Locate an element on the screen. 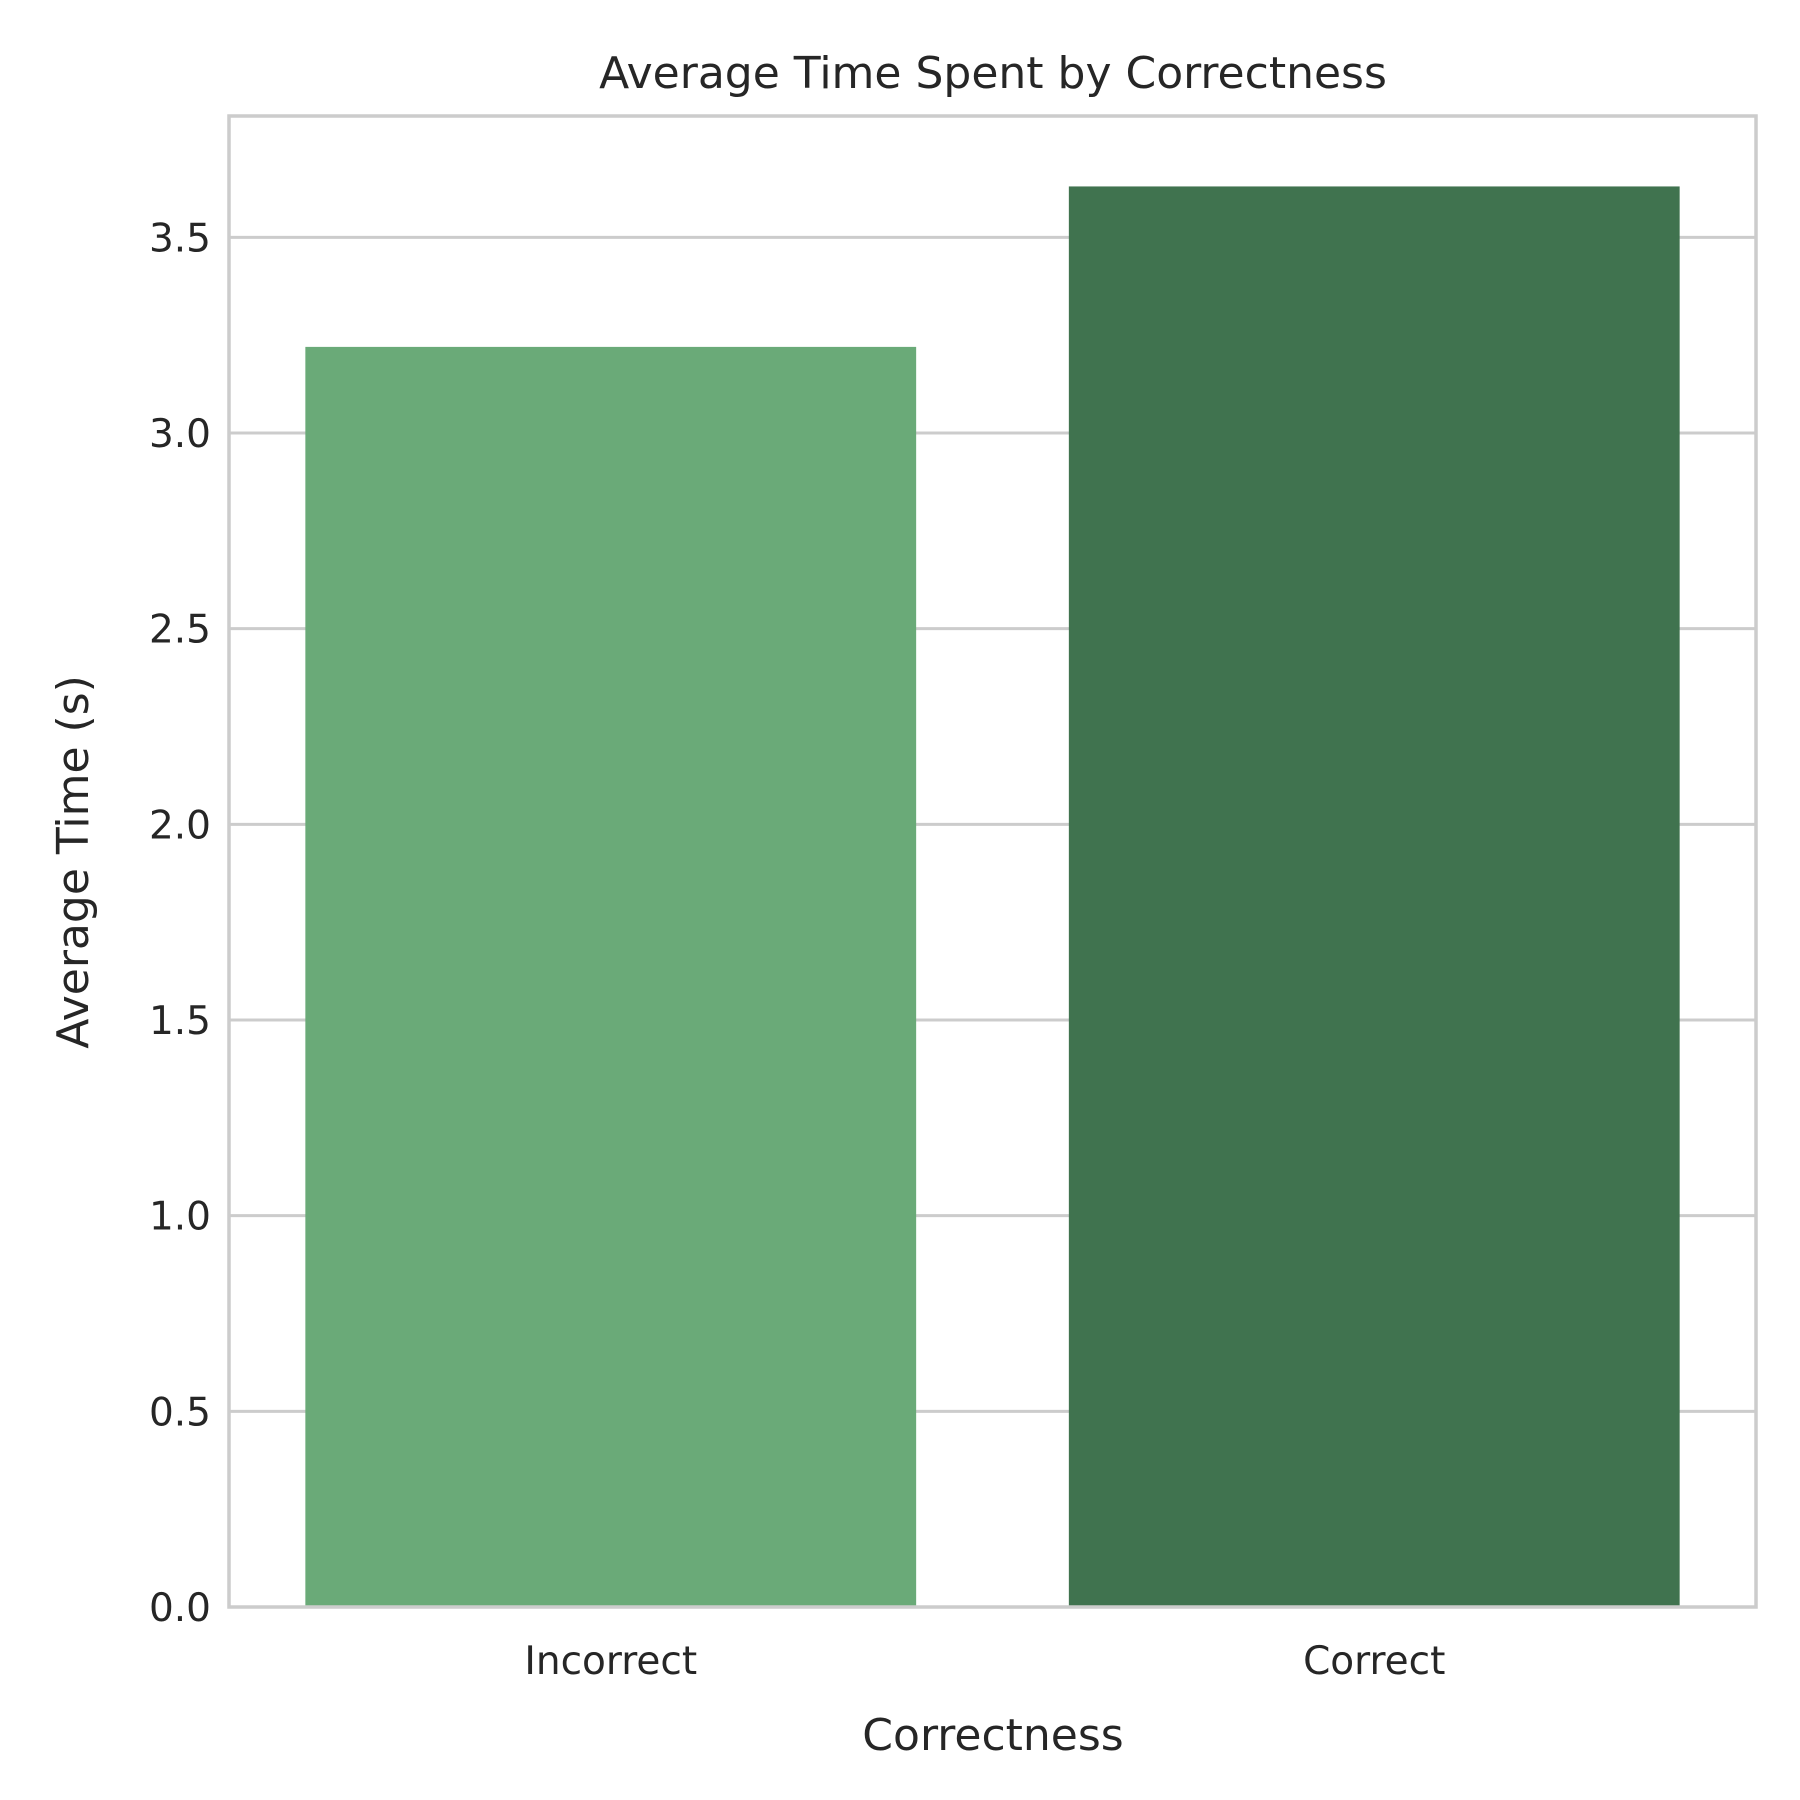  x-axis-label: Correctness is located at coordinates (992, 1735).